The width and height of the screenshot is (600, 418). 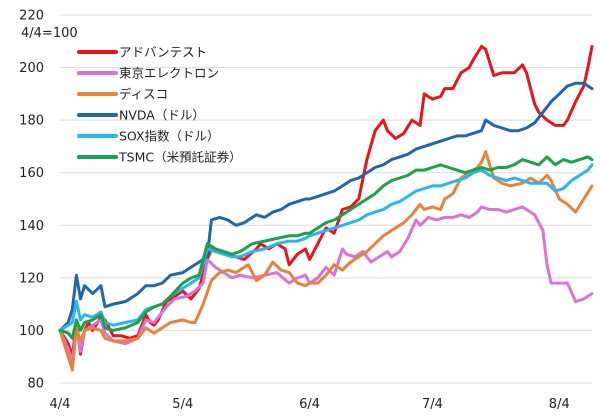 I want to click on legend-label: NVDA（ドル）, so click(x=162, y=115).